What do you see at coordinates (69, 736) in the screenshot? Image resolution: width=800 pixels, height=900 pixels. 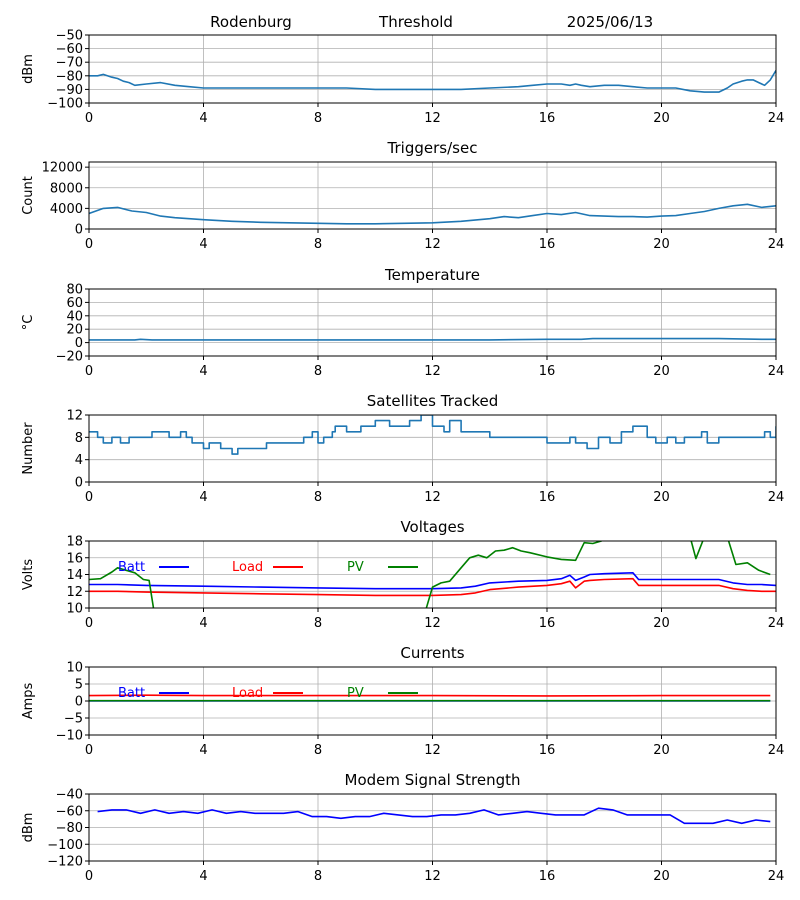 I see `y-tick-label: −10` at bounding box center [69, 736].